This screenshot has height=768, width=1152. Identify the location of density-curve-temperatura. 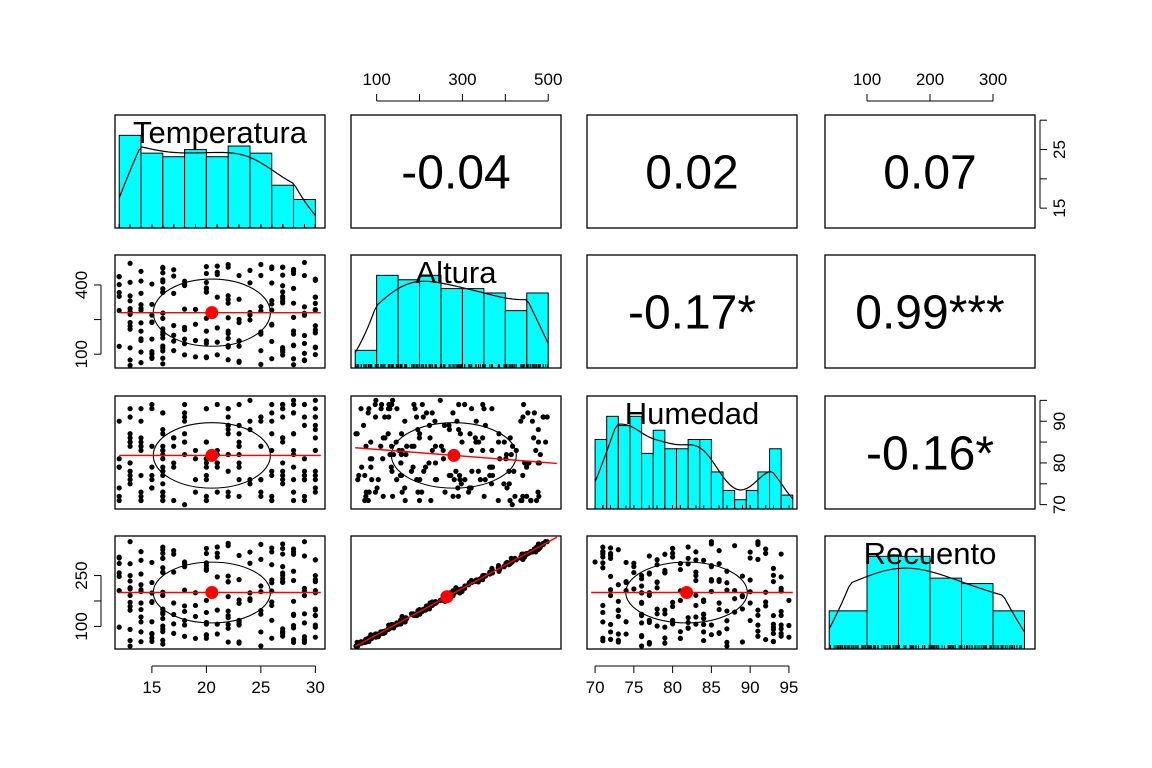
(217, 181).